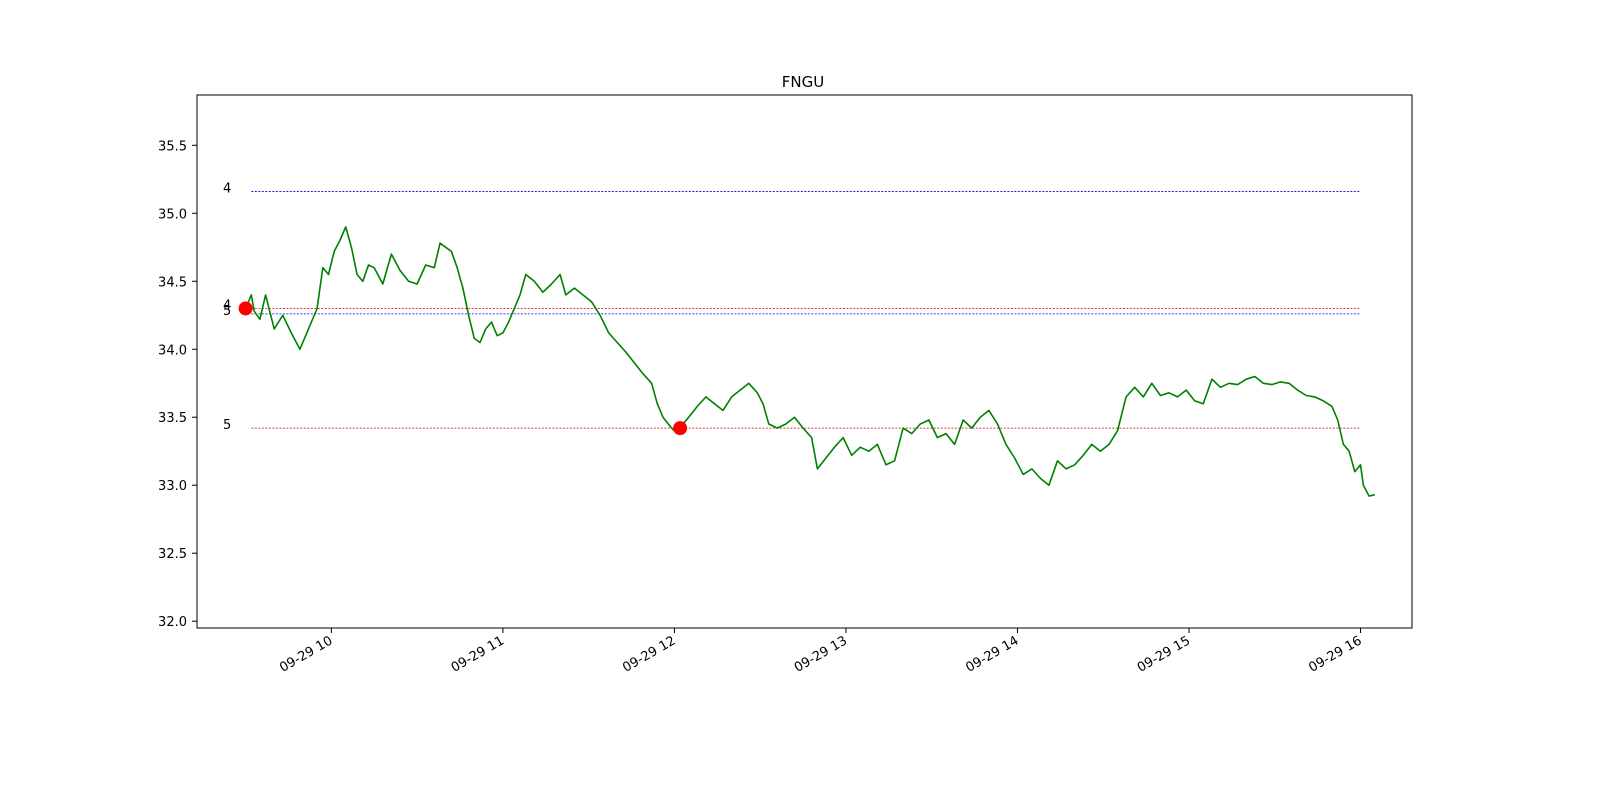 This screenshot has height=800, width=1600. What do you see at coordinates (172, 486) in the screenshot?
I see `y-tick-label: 33.0` at bounding box center [172, 486].